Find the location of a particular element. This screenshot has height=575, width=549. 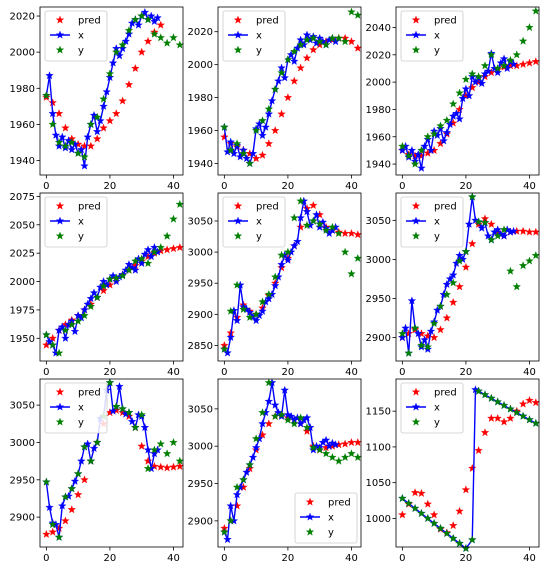

x-tick-label: 0 is located at coordinates (46, 558).